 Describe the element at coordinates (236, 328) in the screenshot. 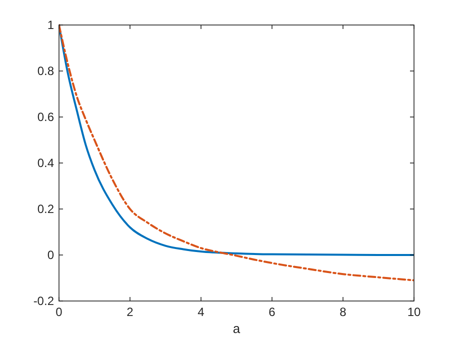

I see `x-axis-title: a` at that location.